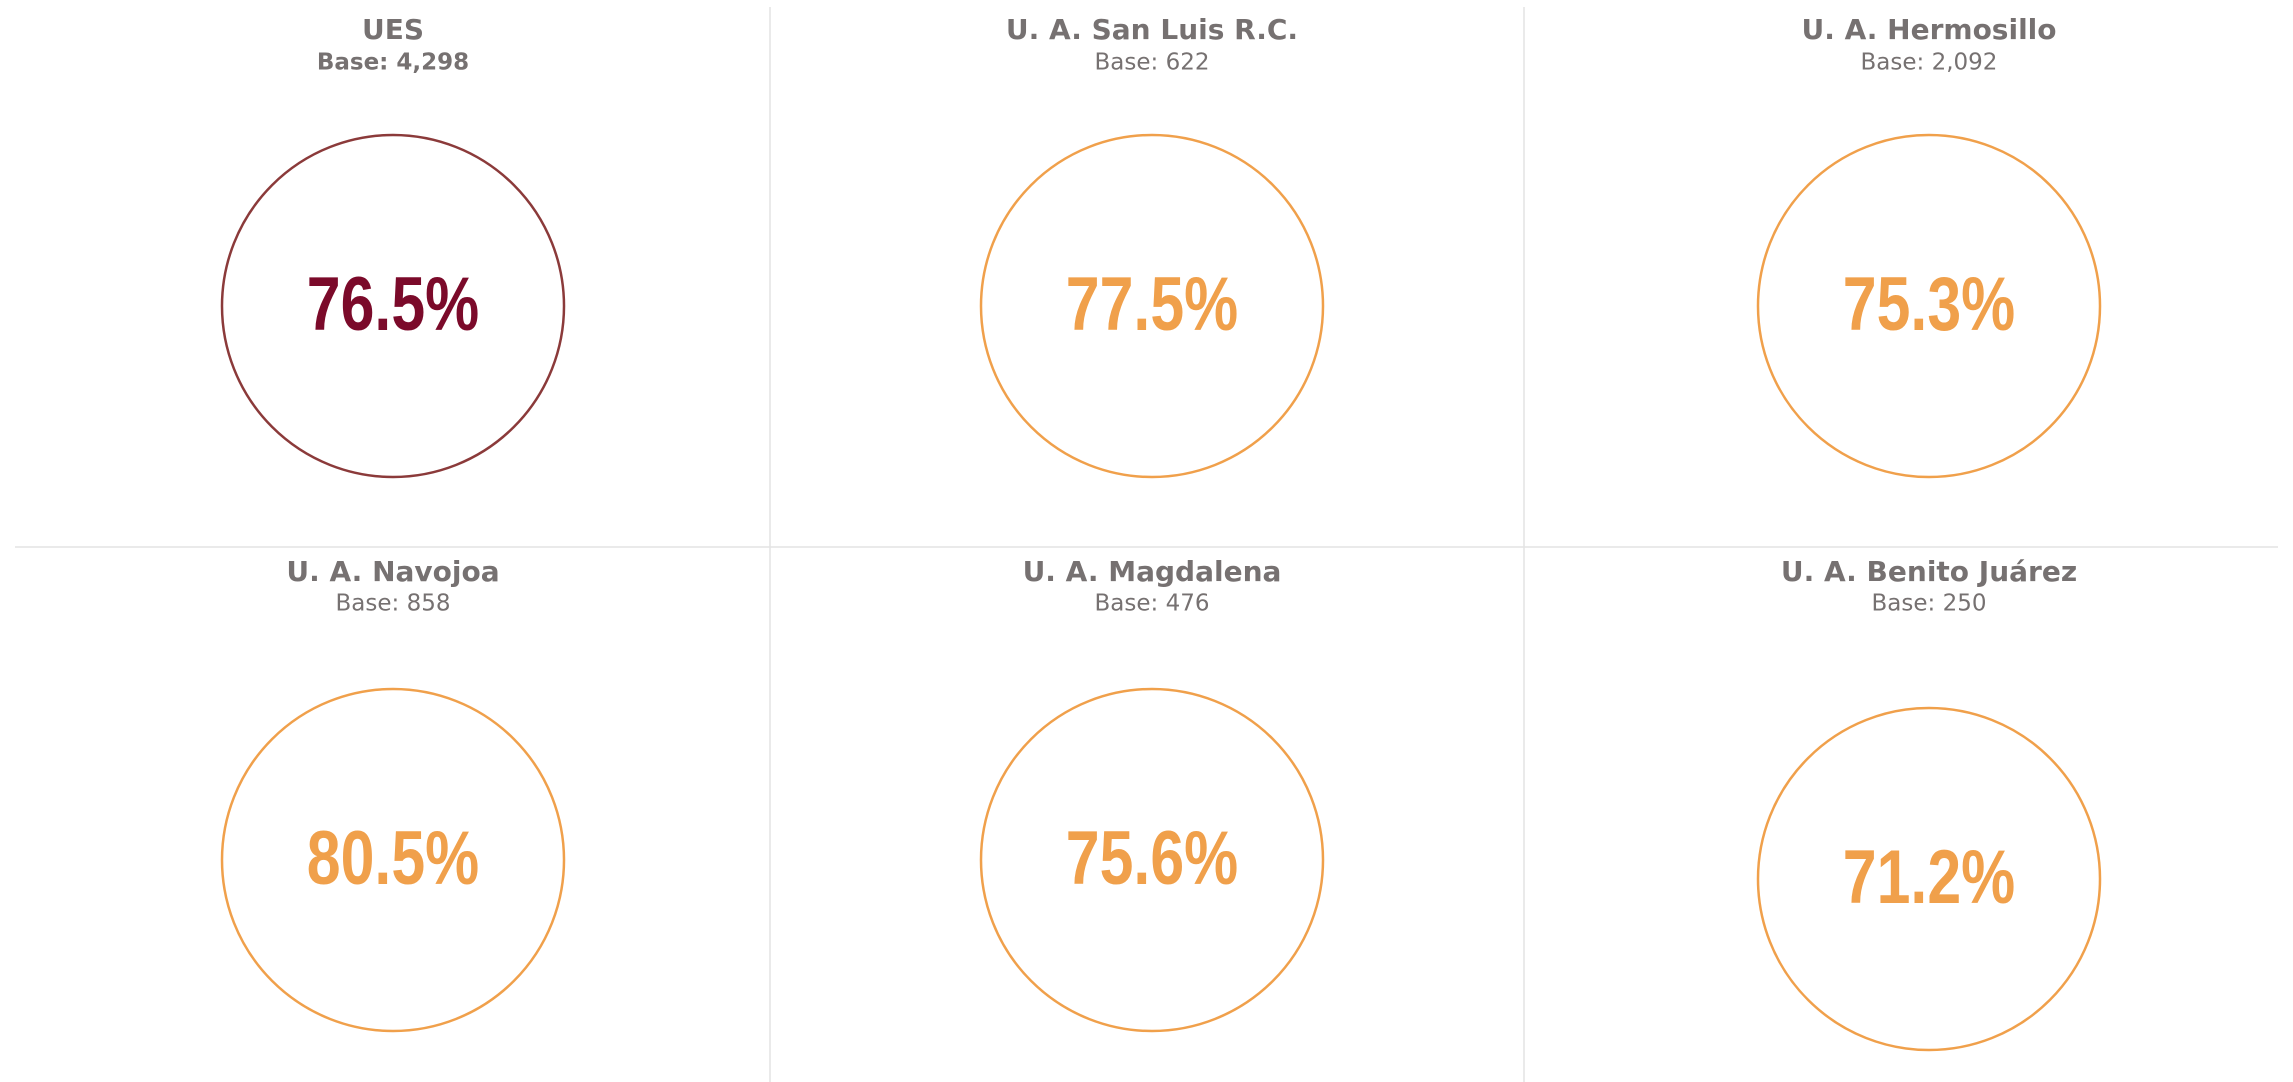 The width and height of the screenshot is (2293, 1082). I want to click on kpi-value: 77.5%, so click(1152, 304).